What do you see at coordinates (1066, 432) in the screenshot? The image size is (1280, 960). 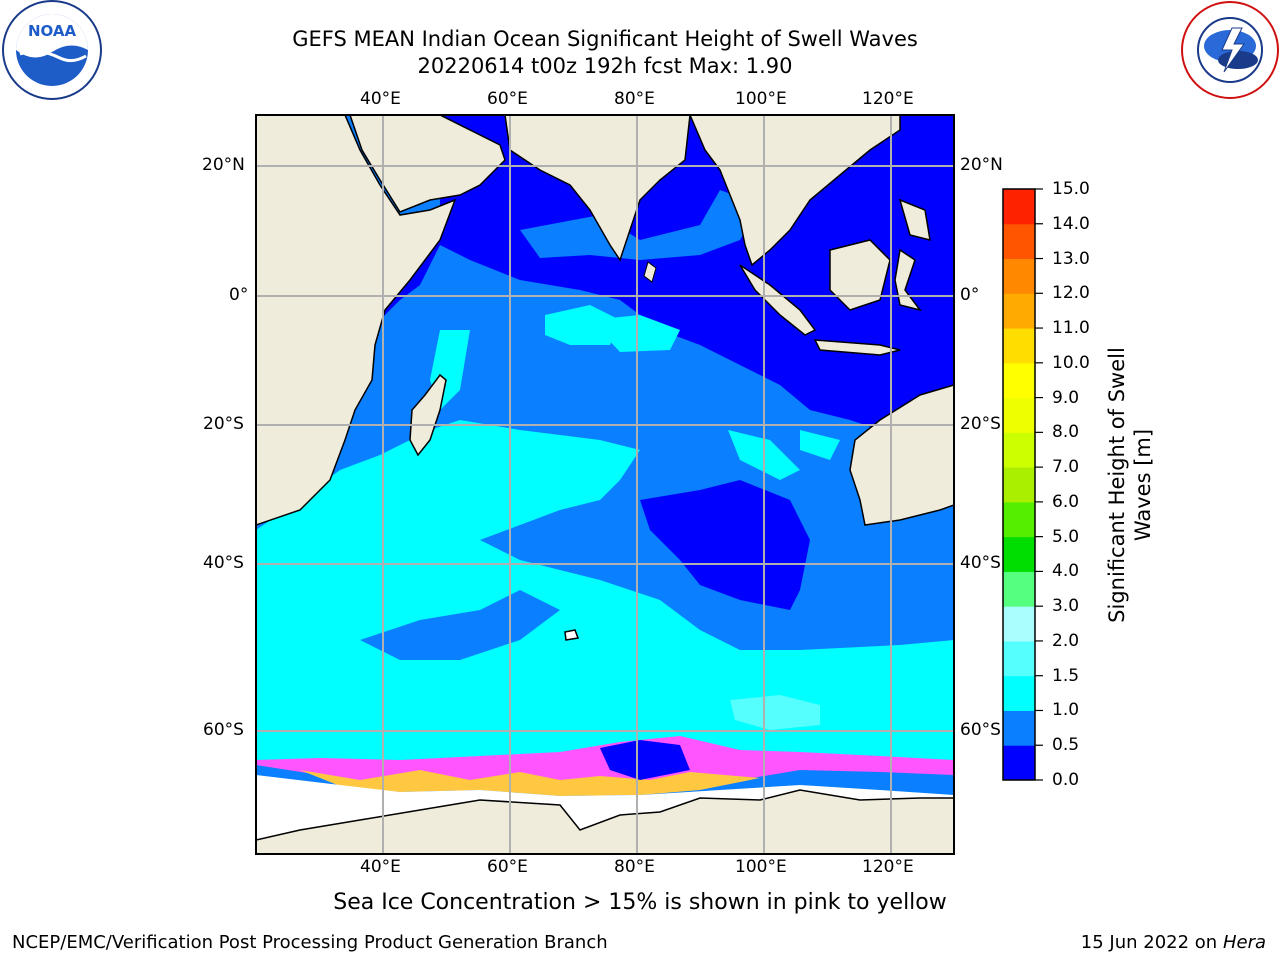 I see `colorbar-tick-label: 8.0` at bounding box center [1066, 432].